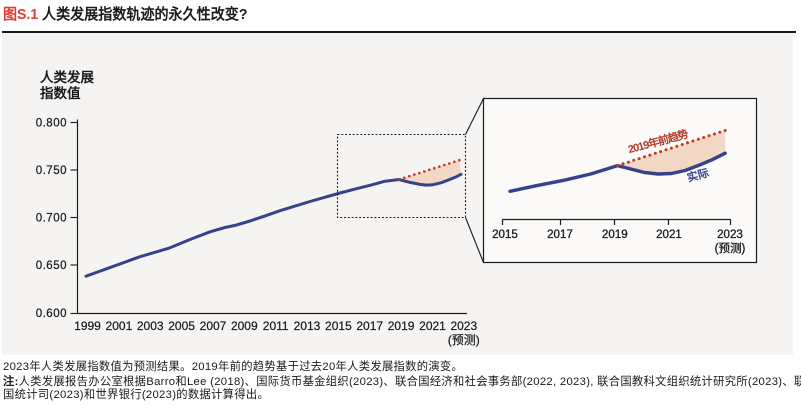 This screenshot has height=409, width=801. What do you see at coordinates (150, 326) in the screenshot?
I see `svg-text: 2003` at bounding box center [150, 326].